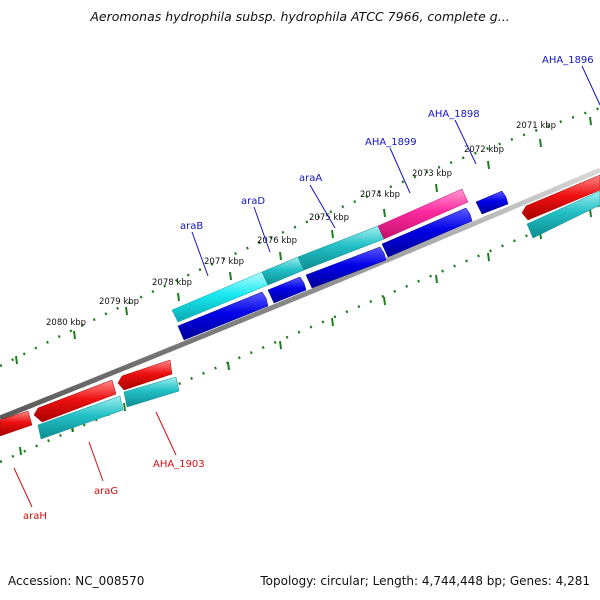  Describe the element at coordinates (432, 174) in the screenshot. I see `tick-label-2073: 2073 kbp` at that location.